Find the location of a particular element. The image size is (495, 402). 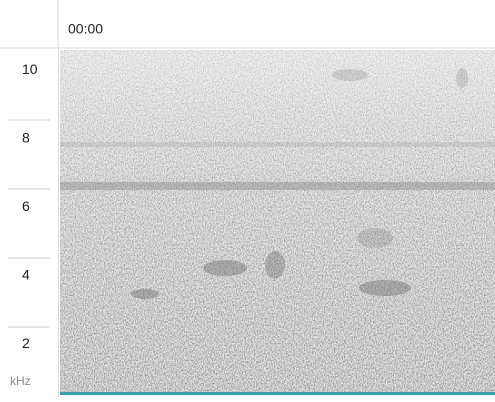

unit-label: kHz is located at coordinates (20, 381).